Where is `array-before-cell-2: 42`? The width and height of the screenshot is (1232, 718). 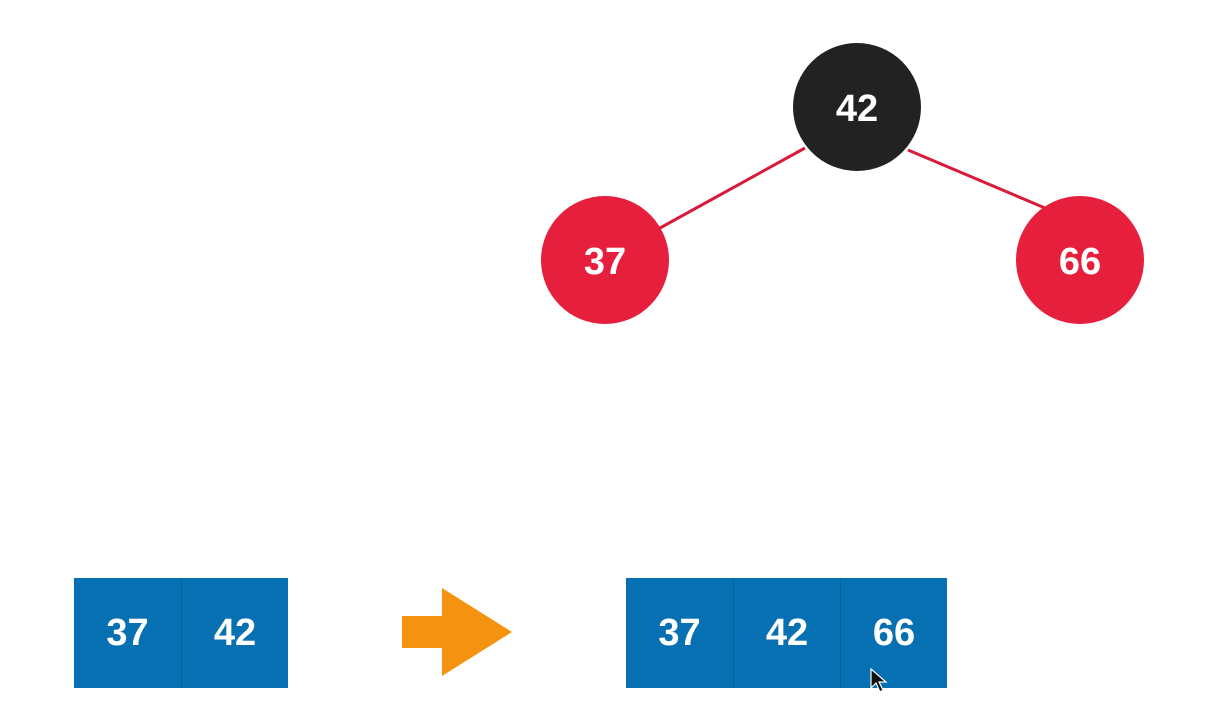
array-before-cell-2: 42 is located at coordinates (234, 633).